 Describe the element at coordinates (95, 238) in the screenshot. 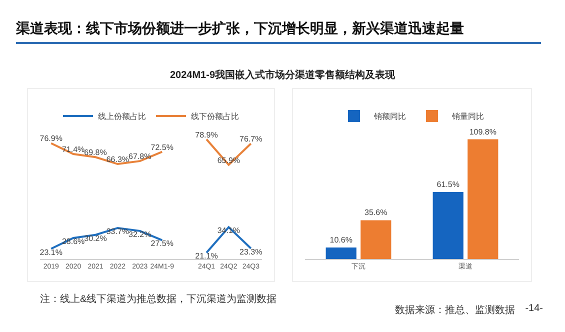

I see `data-label: 30.2%` at that location.